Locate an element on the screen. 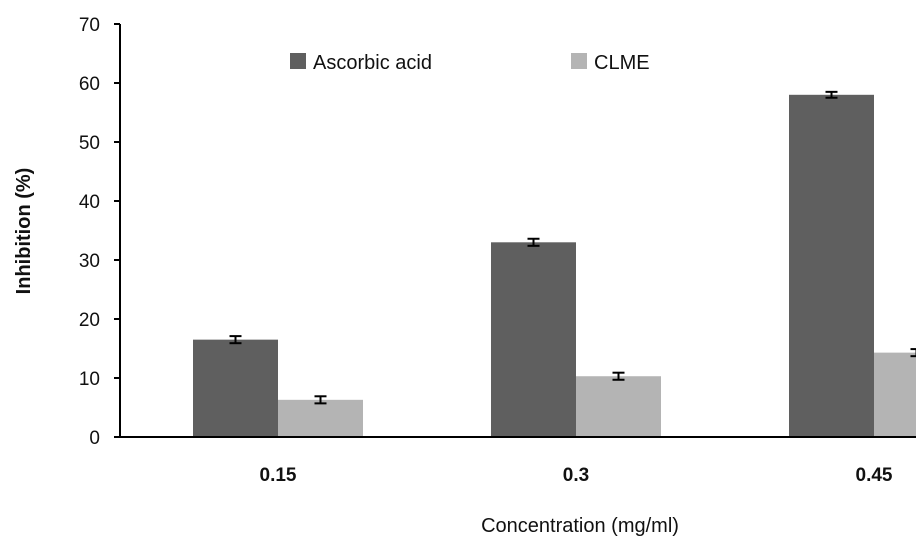 This screenshot has height=539, width=916. x-tick-label: 0.15 is located at coordinates (278, 475).